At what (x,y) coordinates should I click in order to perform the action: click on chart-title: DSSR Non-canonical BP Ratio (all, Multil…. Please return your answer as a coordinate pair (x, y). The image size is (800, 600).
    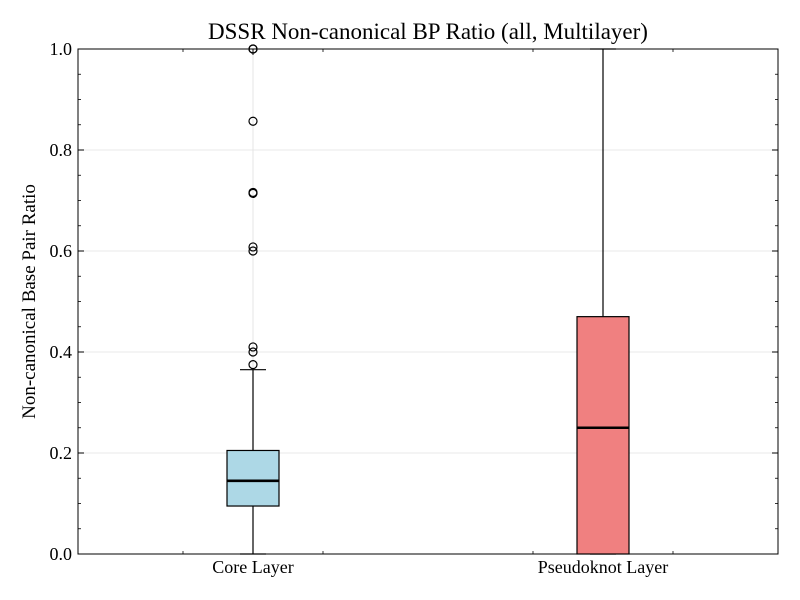
    Looking at the image, I should click on (428, 31).